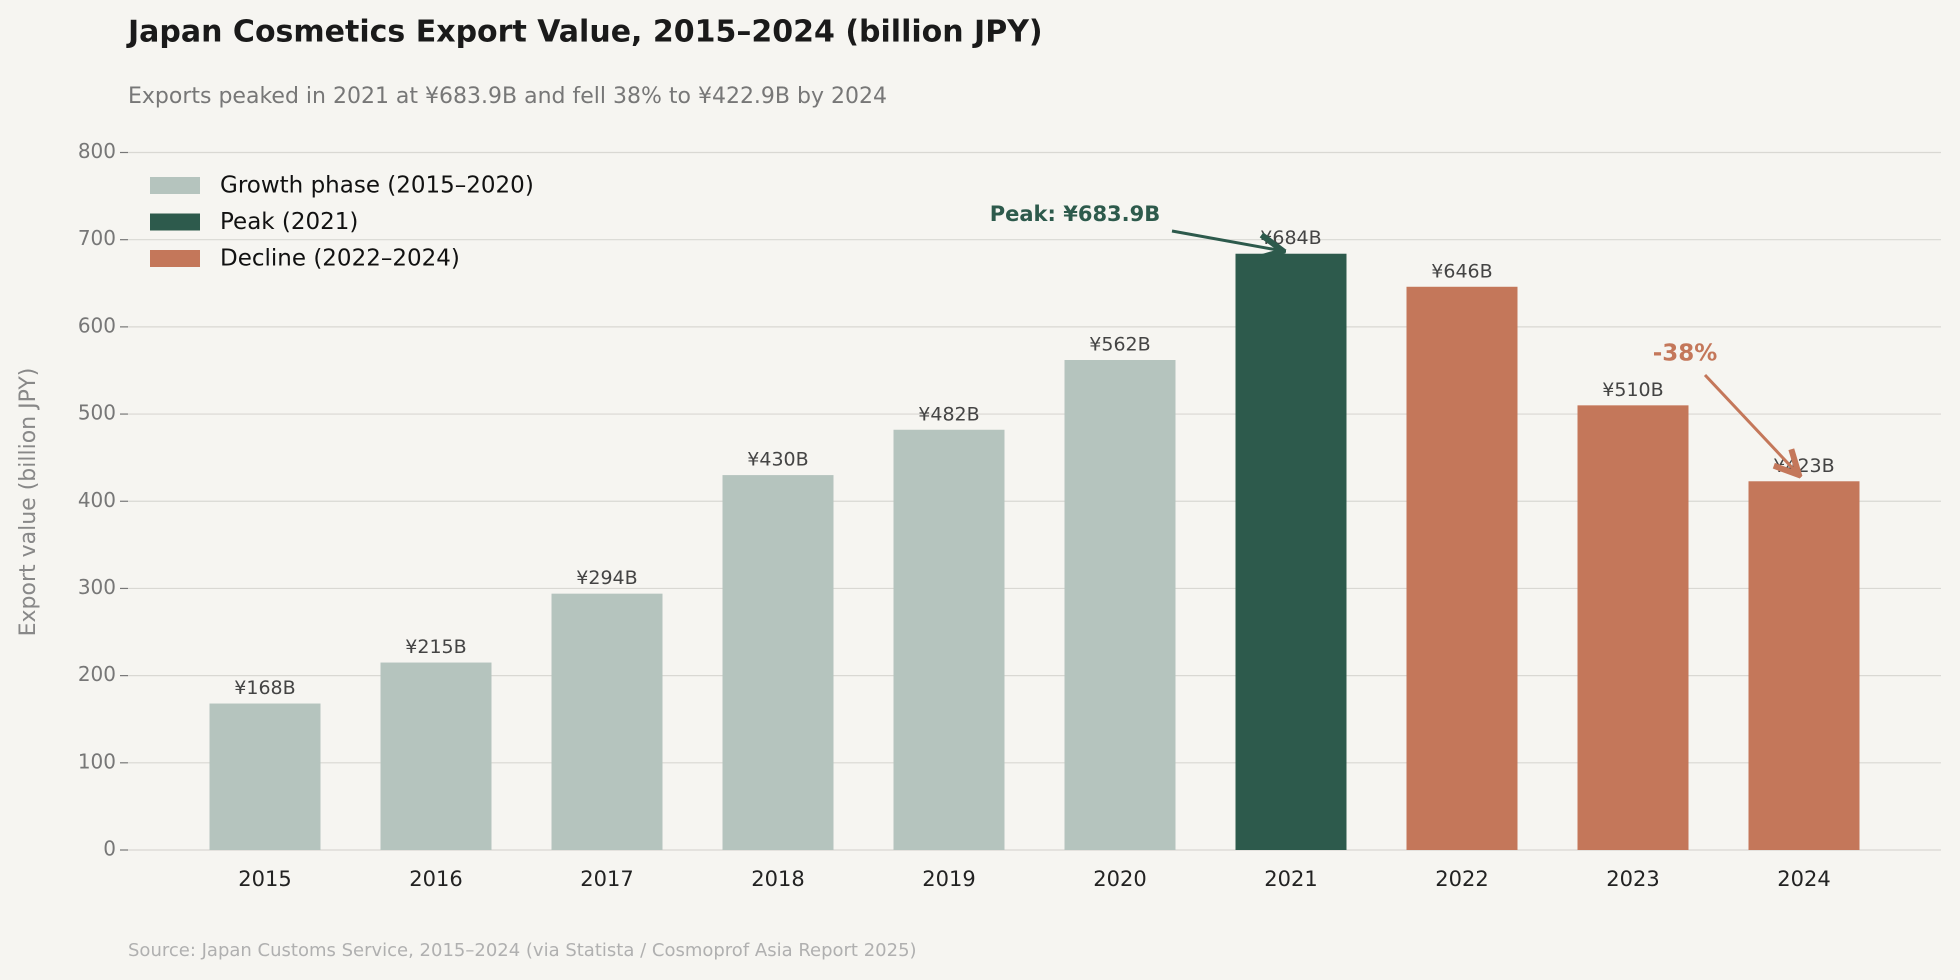 This screenshot has height=980, width=1960. I want to click on value-label: ¥510B, so click(1632, 390).